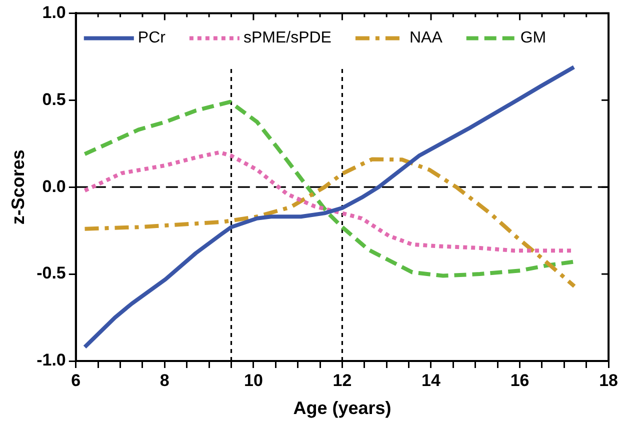 Image resolution: width=621 pixels, height=428 pixels. Describe the element at coordinates (165, 380) in the screenshot. I see `x-tick-label: 8` at that location.